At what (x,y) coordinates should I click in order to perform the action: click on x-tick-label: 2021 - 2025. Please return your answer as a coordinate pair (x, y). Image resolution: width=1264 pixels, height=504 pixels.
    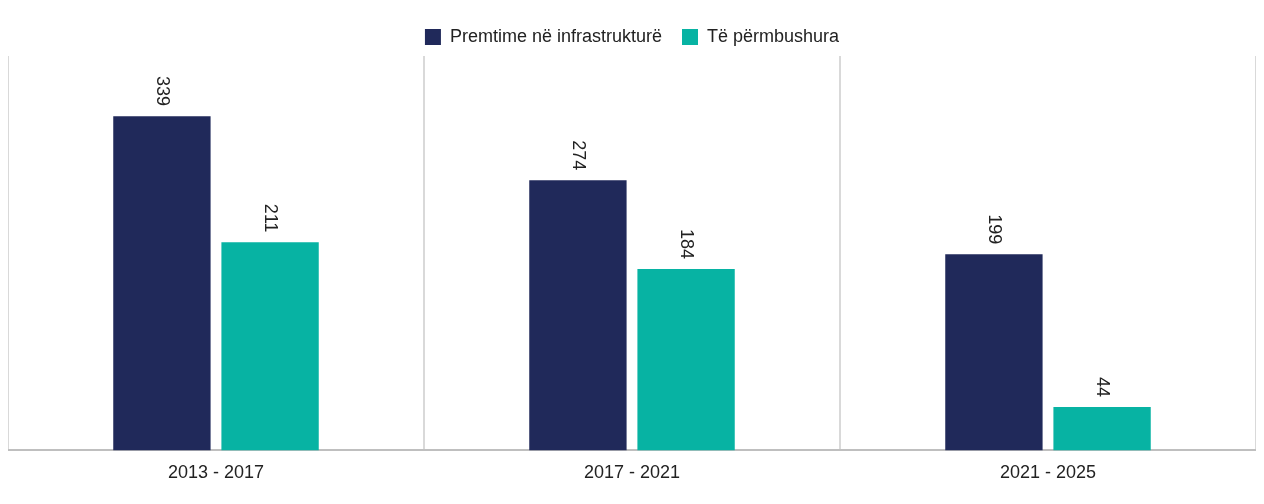
    Looking at the image, I should click on (1048, 472).